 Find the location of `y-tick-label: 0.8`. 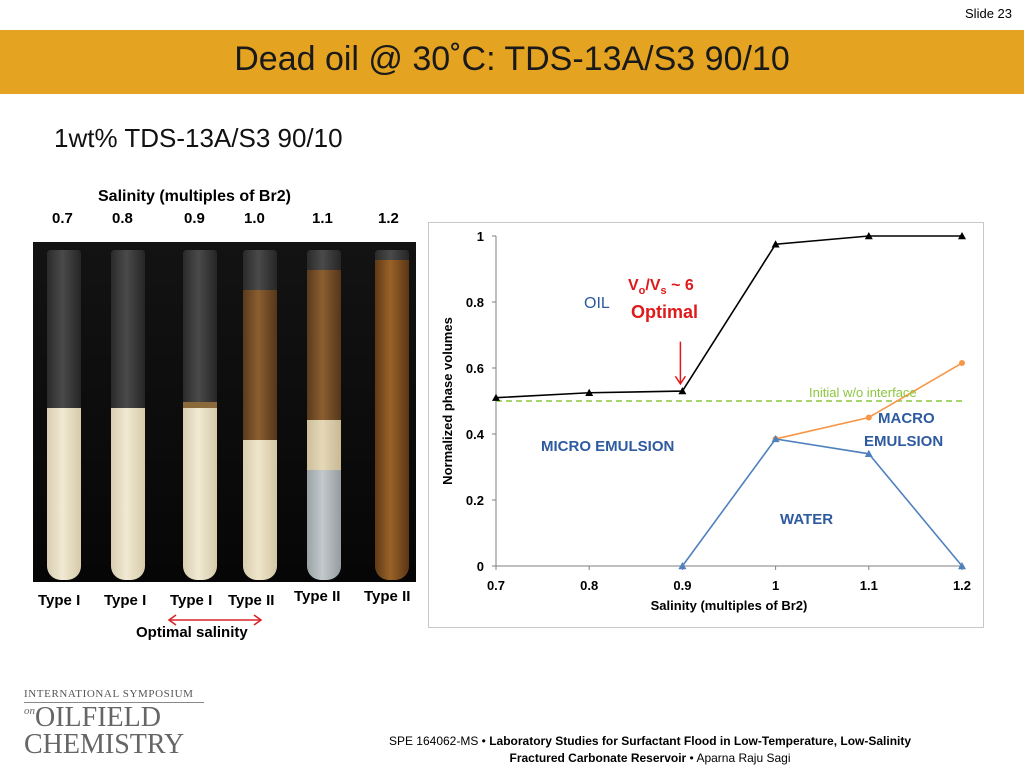

y-tick-label: 0.8 is located at coordinates (475, 302).